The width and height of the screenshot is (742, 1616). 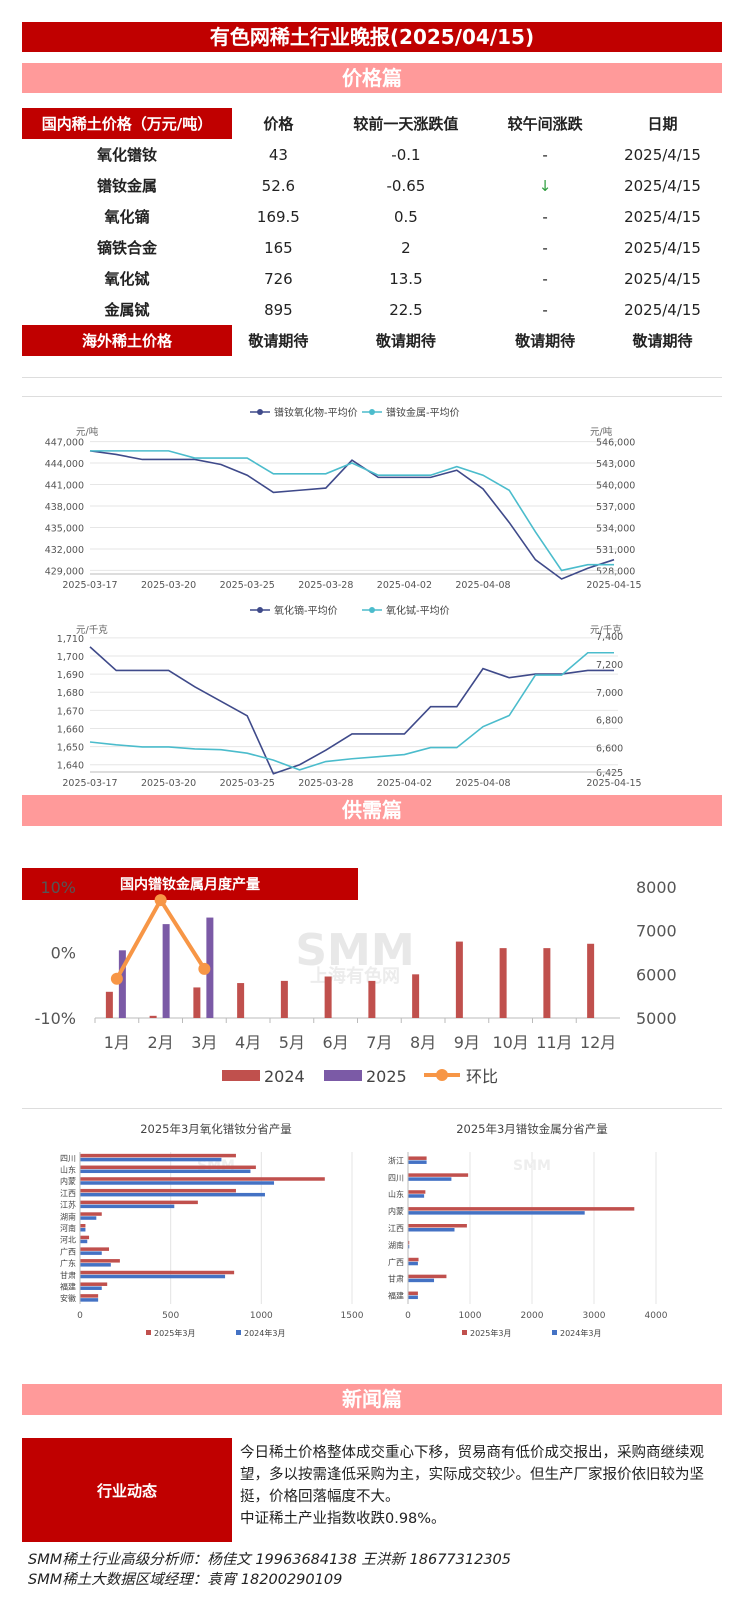 I want to click on price-value: 895, so click(x=278, y=309).